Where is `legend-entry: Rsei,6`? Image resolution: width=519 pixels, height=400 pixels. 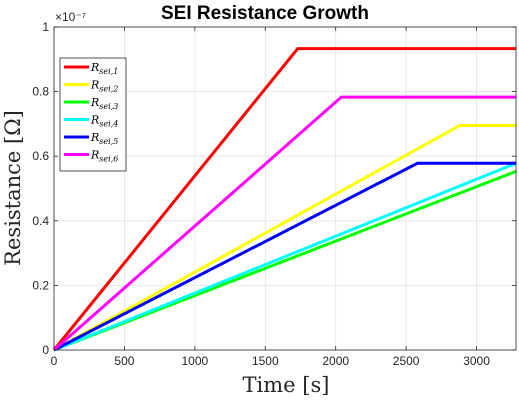
legend-entry: Rsei,6 is located at coordinates (104, 156).